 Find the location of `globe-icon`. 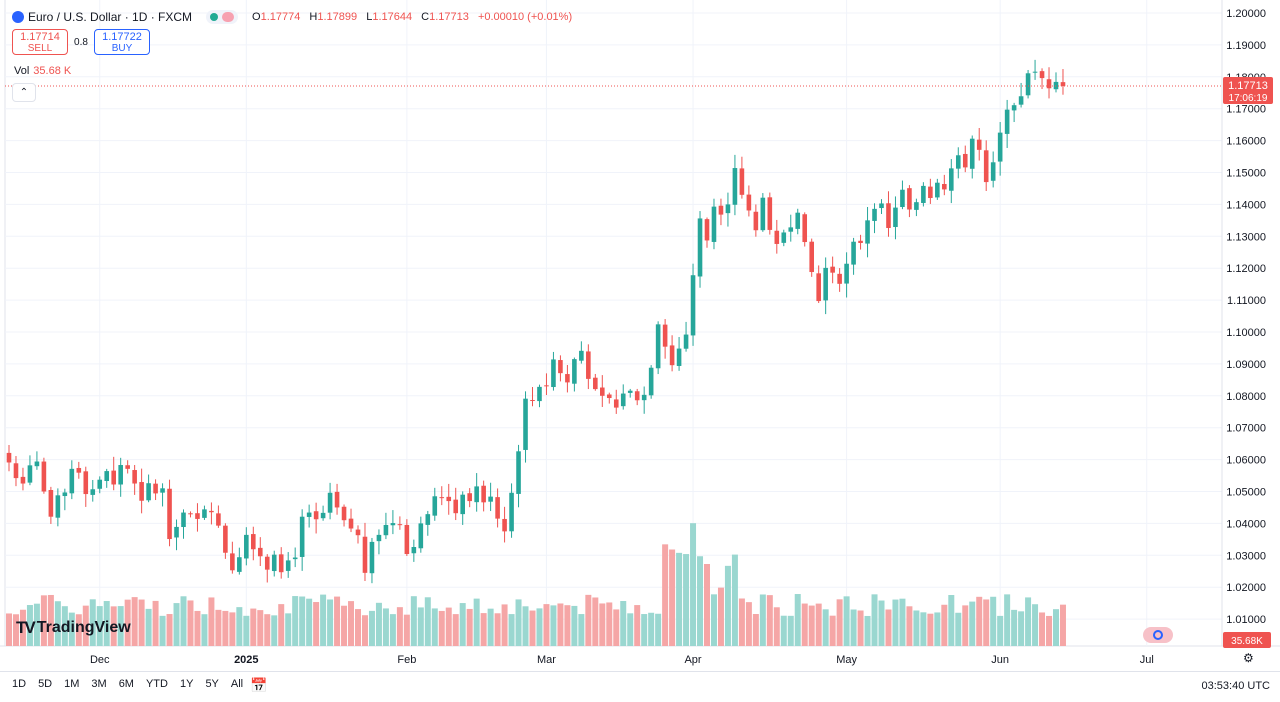

globe-icon is located at coordinates (1158, 635).